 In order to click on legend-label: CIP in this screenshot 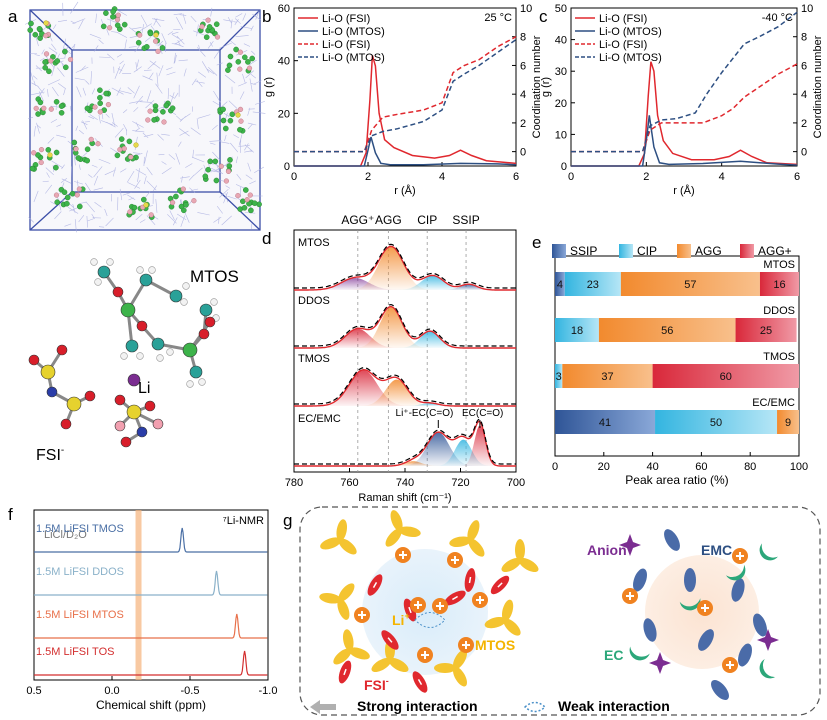, I will do `click(647, 251)`.